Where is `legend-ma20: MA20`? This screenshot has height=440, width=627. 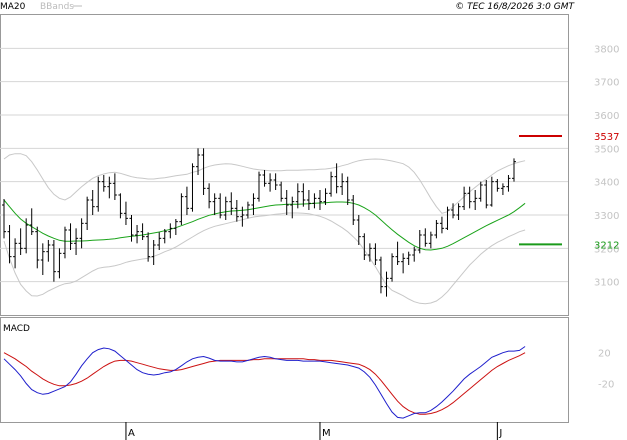 legend-ma20: MA20 is located at coordinates (13, 7).